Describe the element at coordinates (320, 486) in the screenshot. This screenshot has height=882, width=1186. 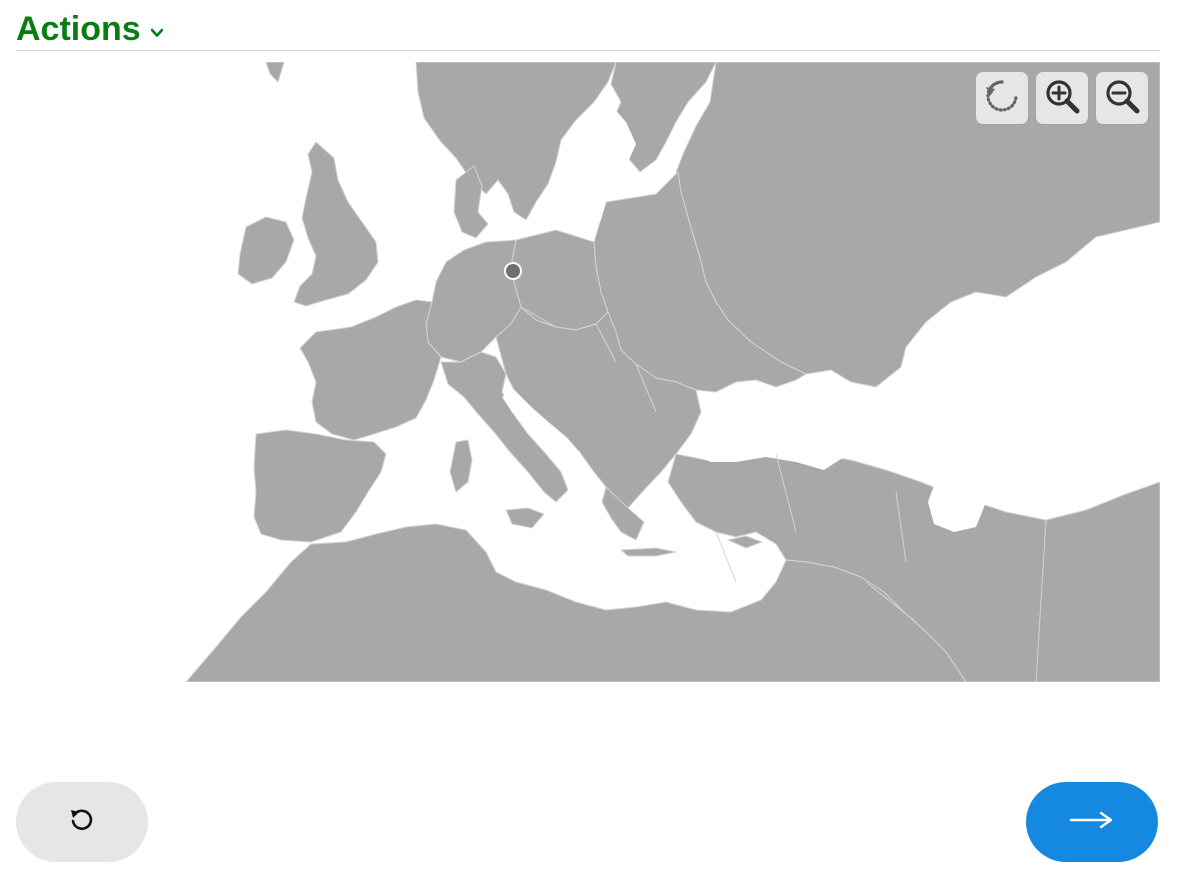
I see `iberia` at that location.